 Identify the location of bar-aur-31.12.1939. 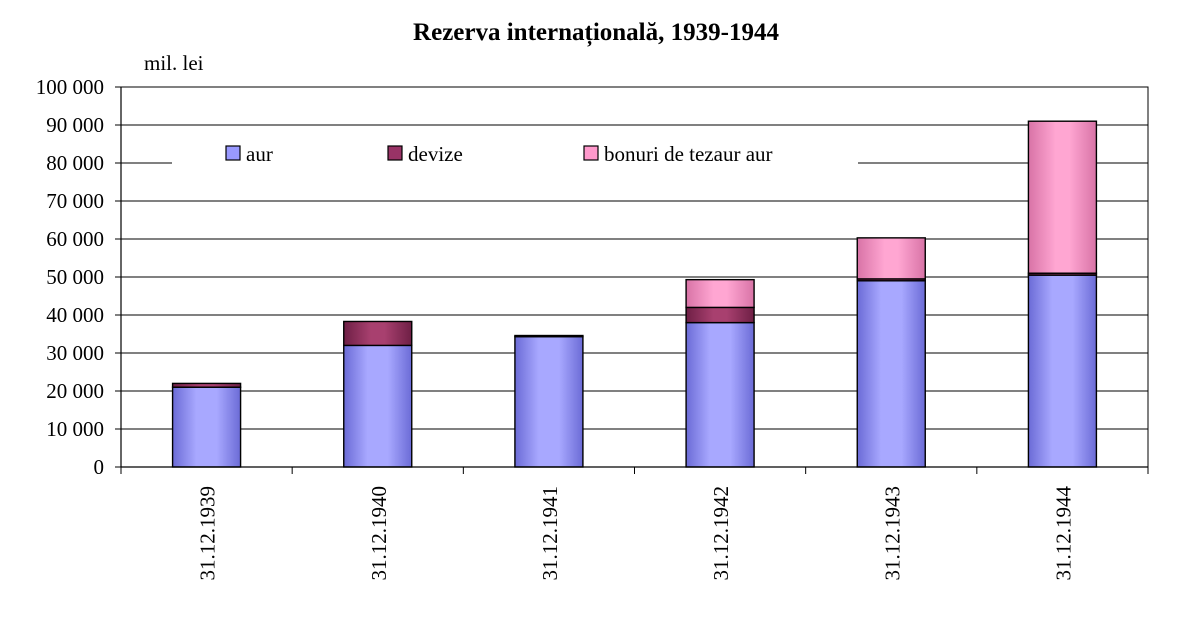
(206, 427).